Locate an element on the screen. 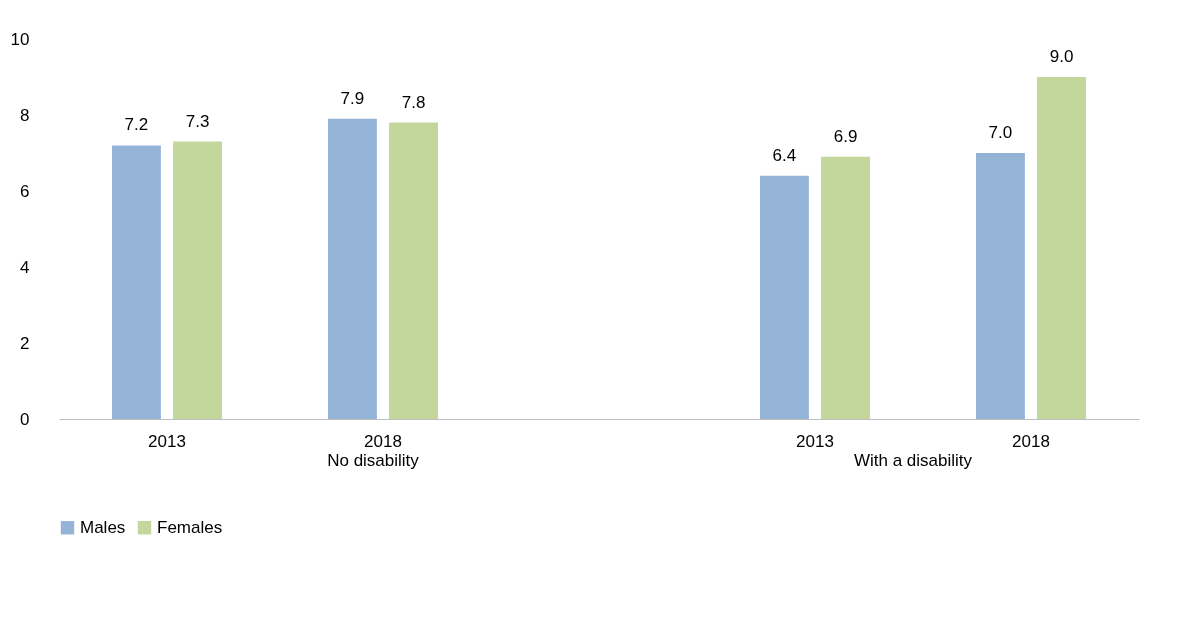 This screenshot has height=627, width=1203. data-label: 7.8 is located at coordinates (413, 102).